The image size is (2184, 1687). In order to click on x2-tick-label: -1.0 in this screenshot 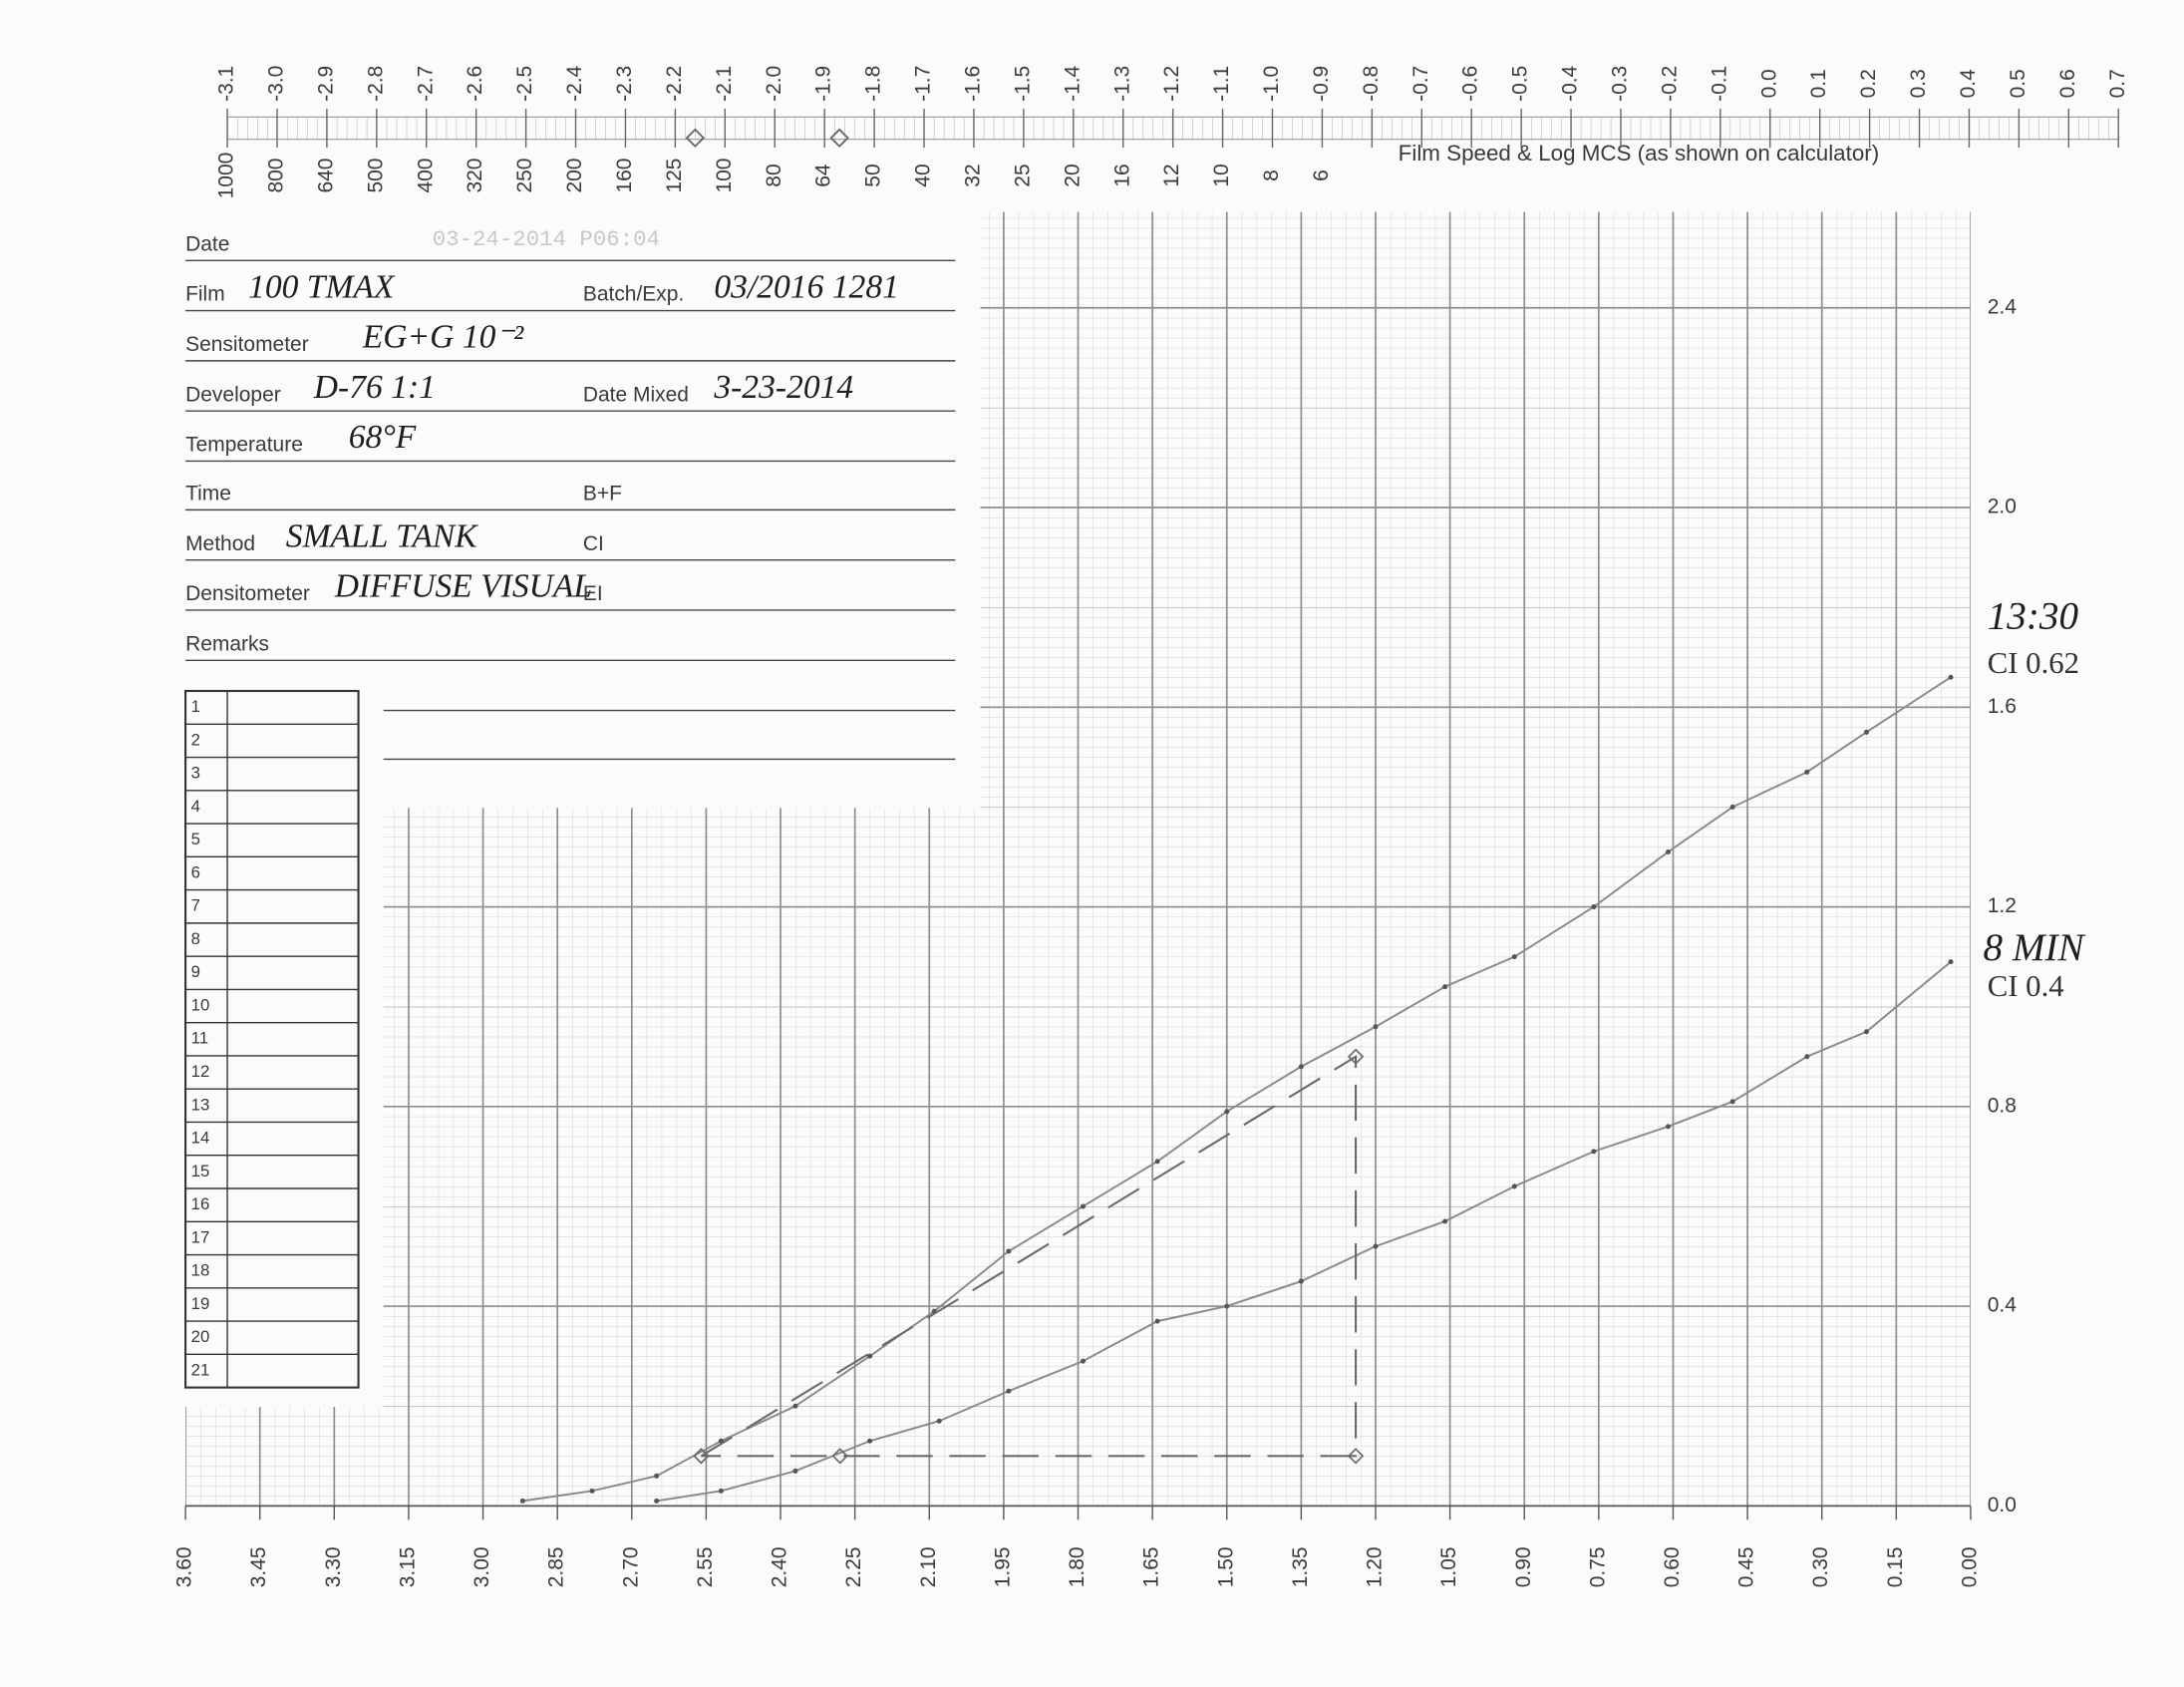, I will do `click(1271, 84)`.